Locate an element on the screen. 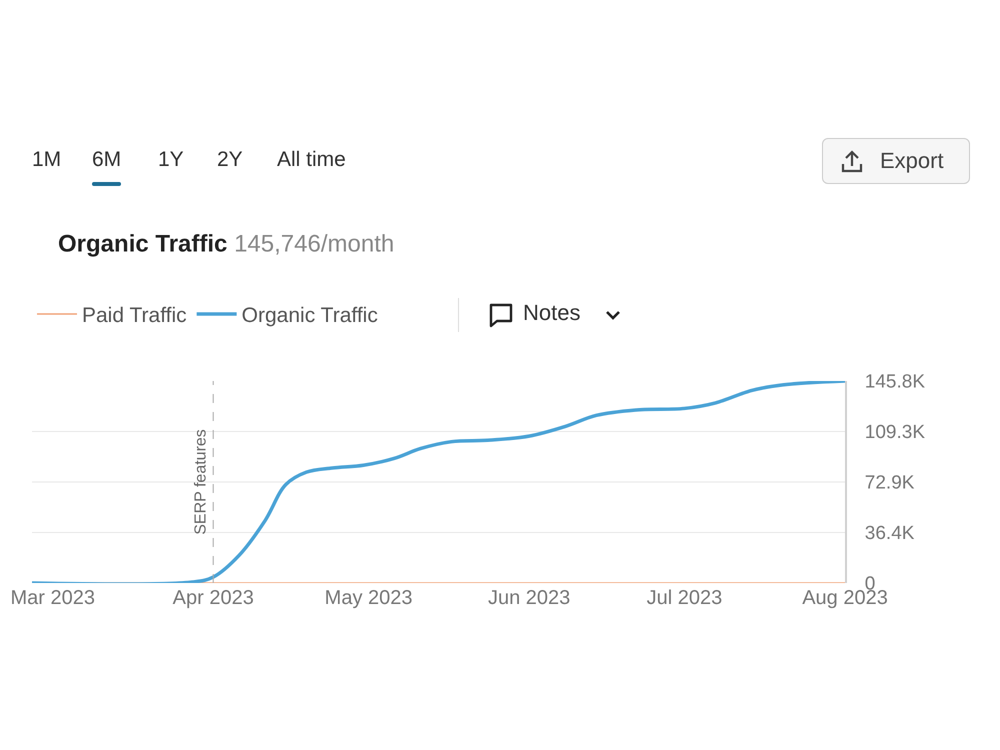 Image resolution: width=1000 pixels, height=750 pixels. y-tick-label: 36.4K is located at coordinates (889, 533).